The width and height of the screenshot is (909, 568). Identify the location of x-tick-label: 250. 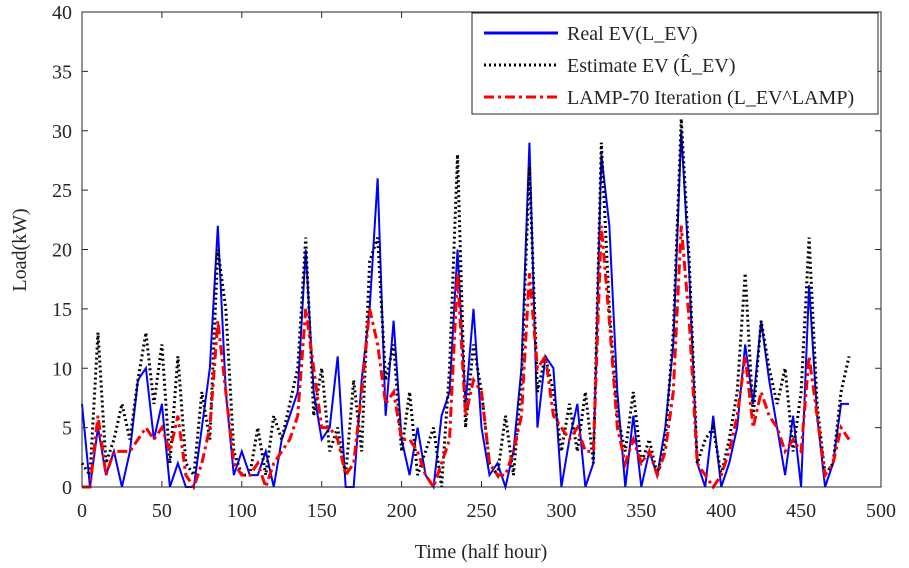
(482, 511).